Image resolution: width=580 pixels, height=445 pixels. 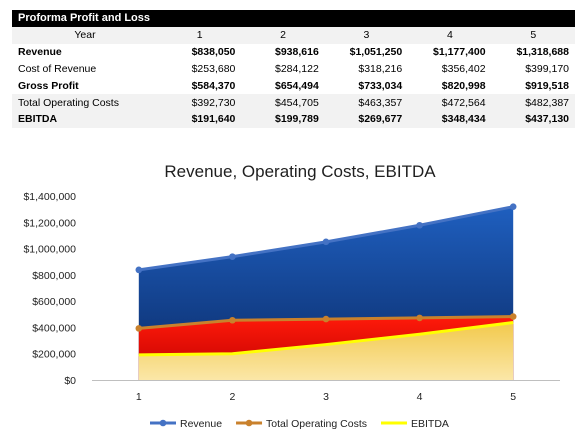 What do you see at coordinates (463, 68) in the screenshot?
I see `row-value: $356,402` at bounding box center [463, 68].